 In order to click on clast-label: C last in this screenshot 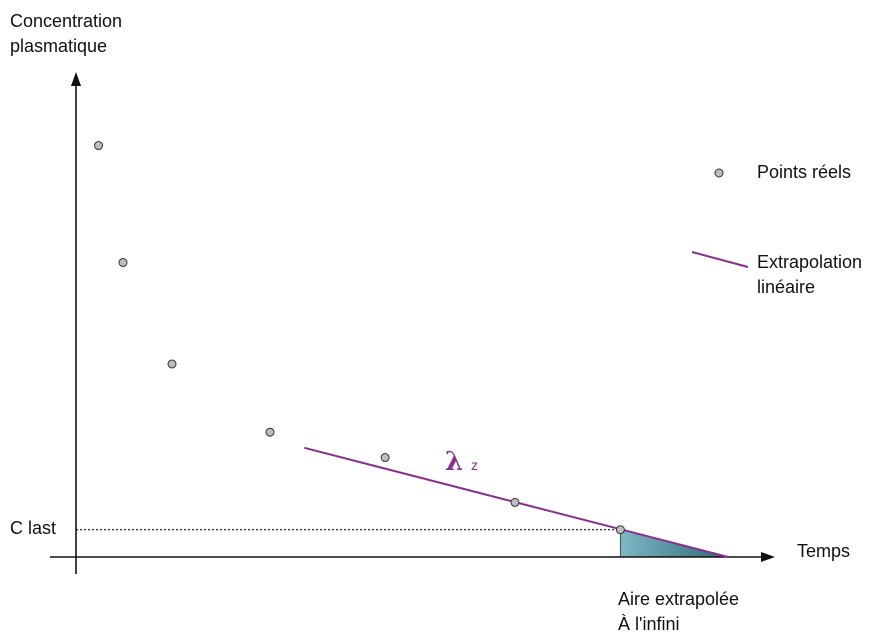, I will do `click(33, 528)`.